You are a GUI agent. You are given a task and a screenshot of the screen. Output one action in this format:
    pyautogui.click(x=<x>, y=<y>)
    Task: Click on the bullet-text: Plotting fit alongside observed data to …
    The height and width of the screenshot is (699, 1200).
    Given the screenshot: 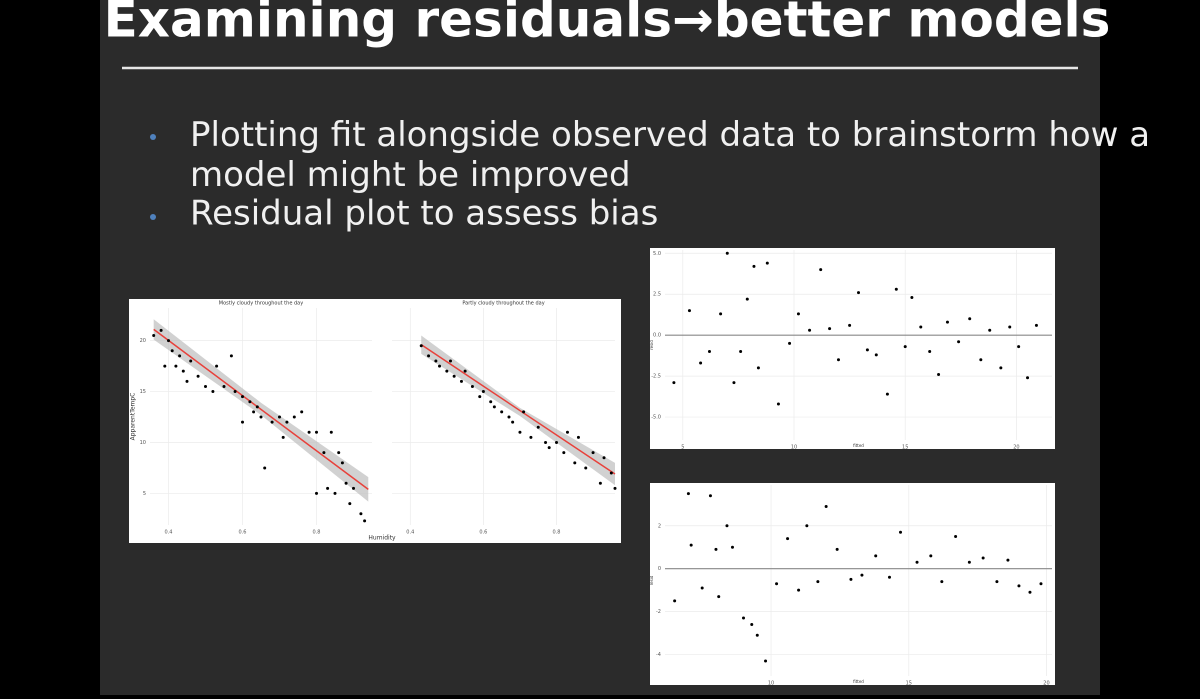 What is the action you would take?
    pyautogui.click(x=670, y=155)
    